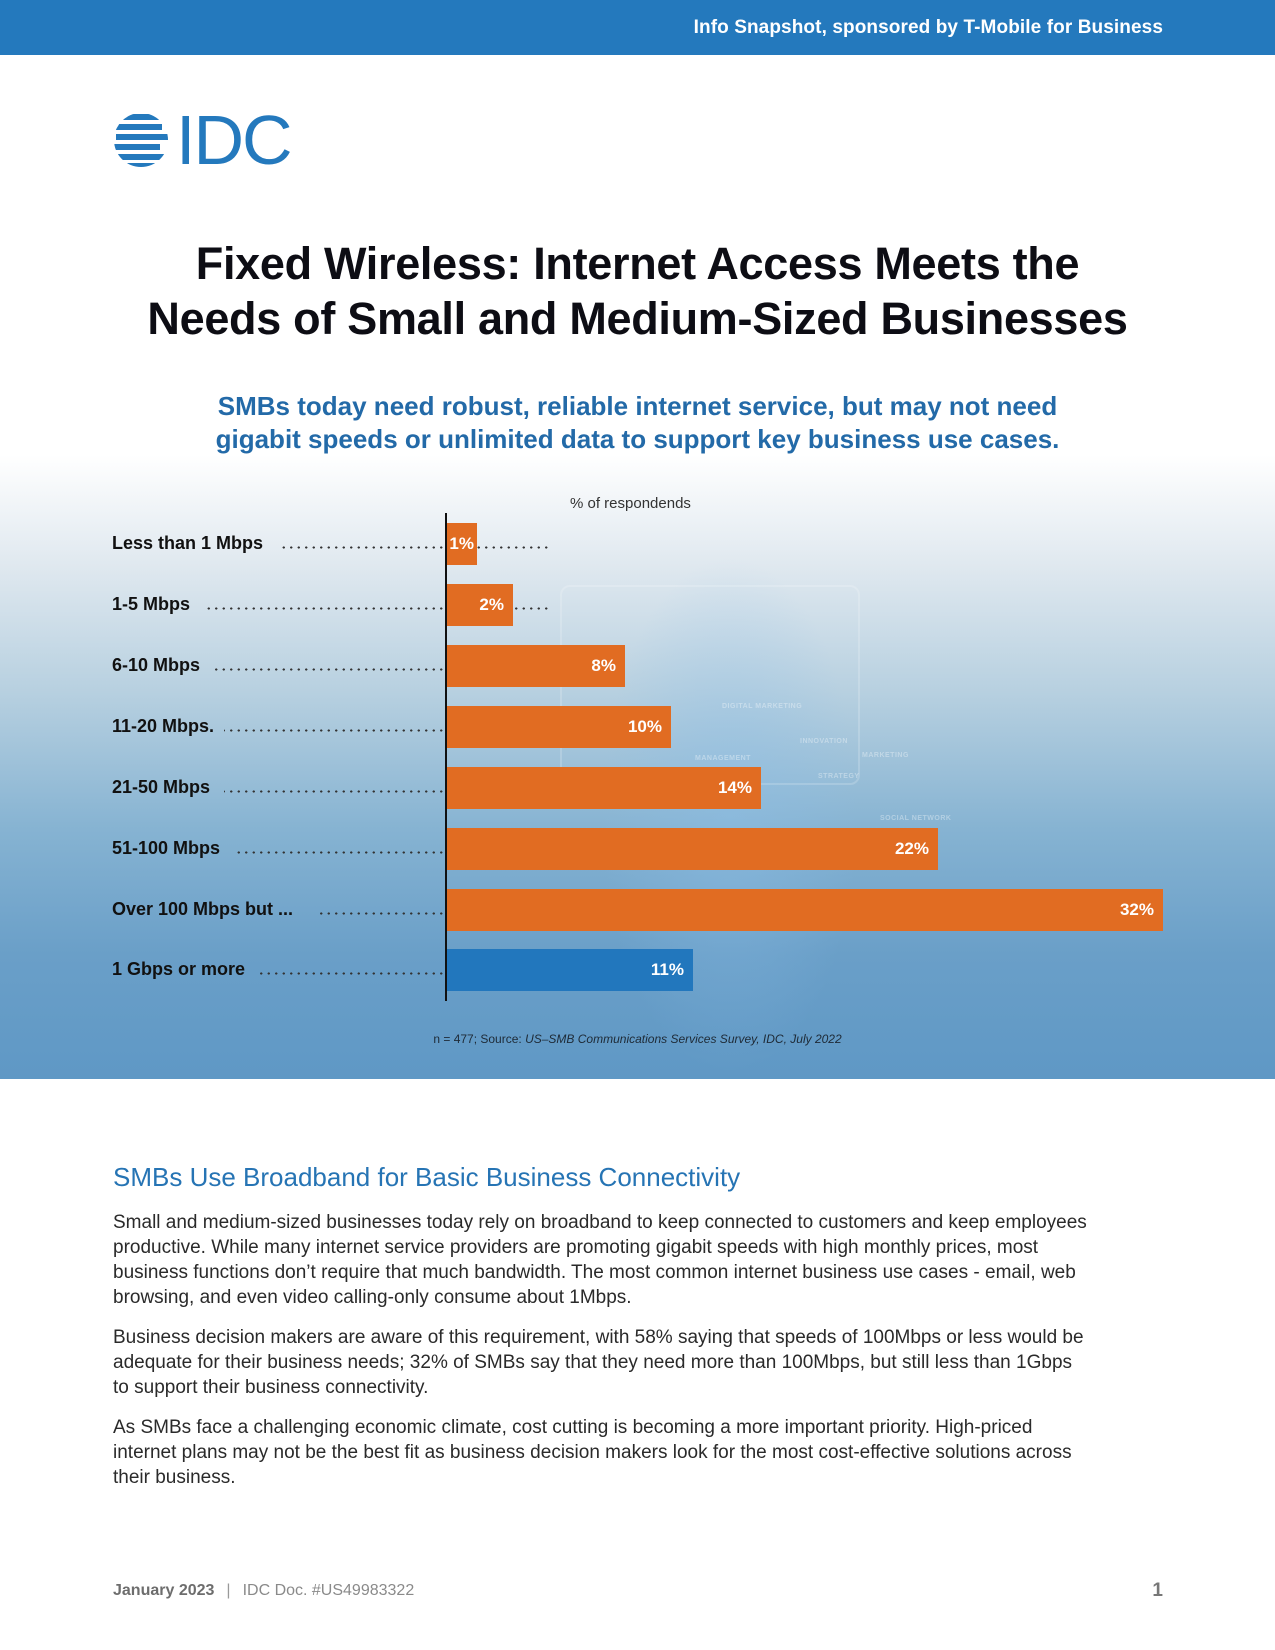 This screenshot has height=1650, width=1275. What do you see at coordinates (570, 970) in the screenshot?
I see `bar: 11%` at bounding box center [570, 970].